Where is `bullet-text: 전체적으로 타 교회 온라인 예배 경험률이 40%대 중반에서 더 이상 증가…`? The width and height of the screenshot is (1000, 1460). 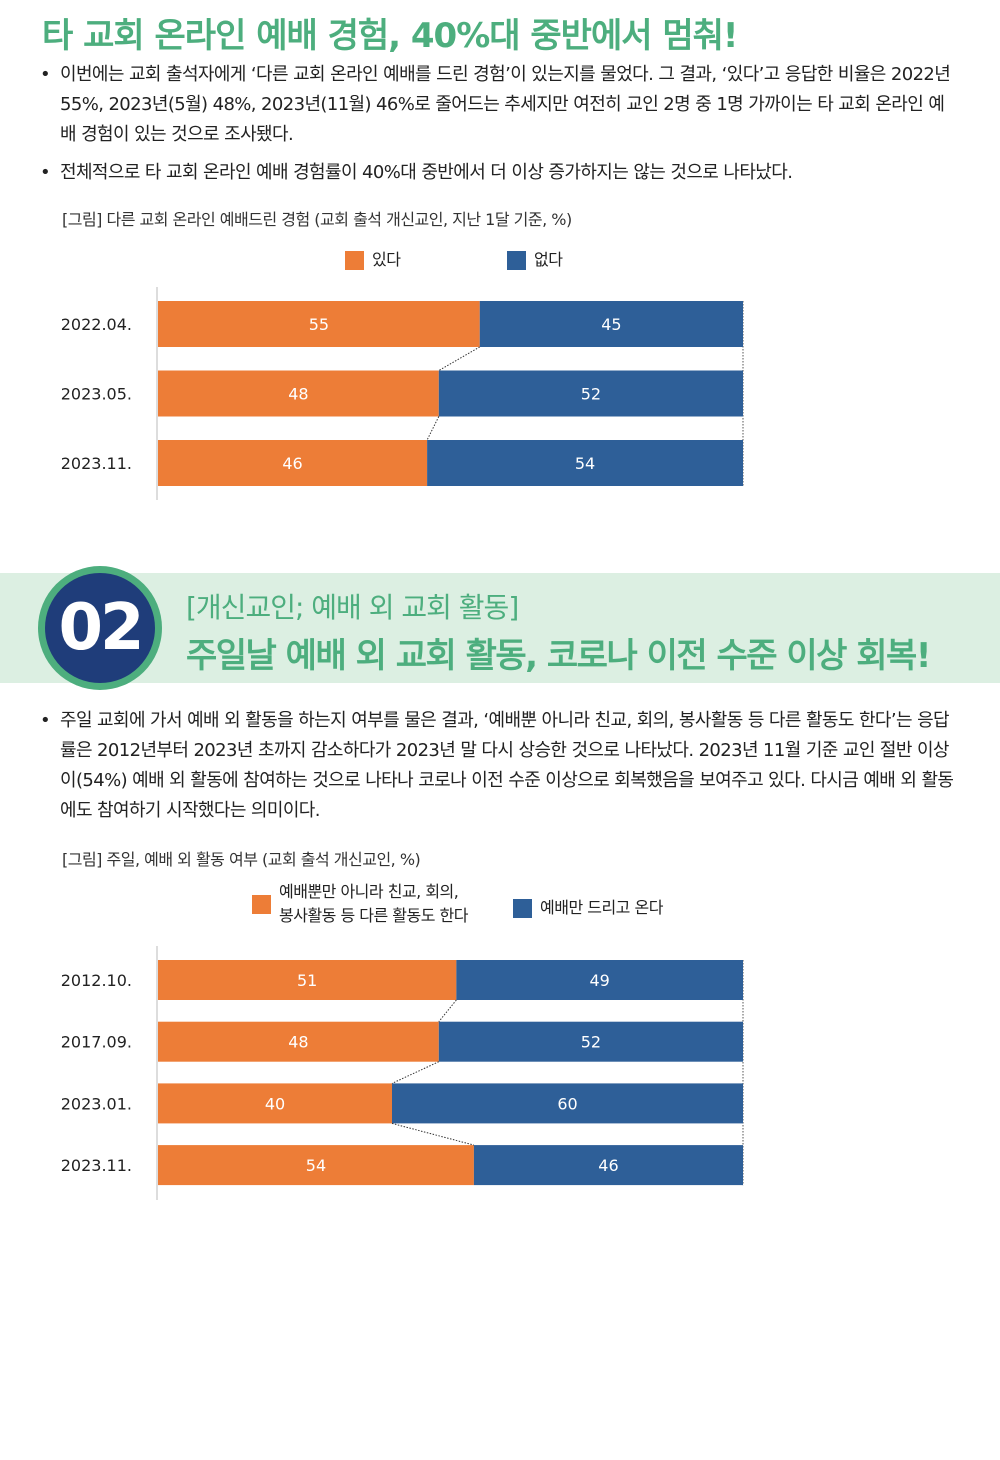
bullet-text: 전체적으로 타 교회 온라인 예배 경험률이 40%대 중반에서 더 이상 증가… is located at coordinates (426, 172).